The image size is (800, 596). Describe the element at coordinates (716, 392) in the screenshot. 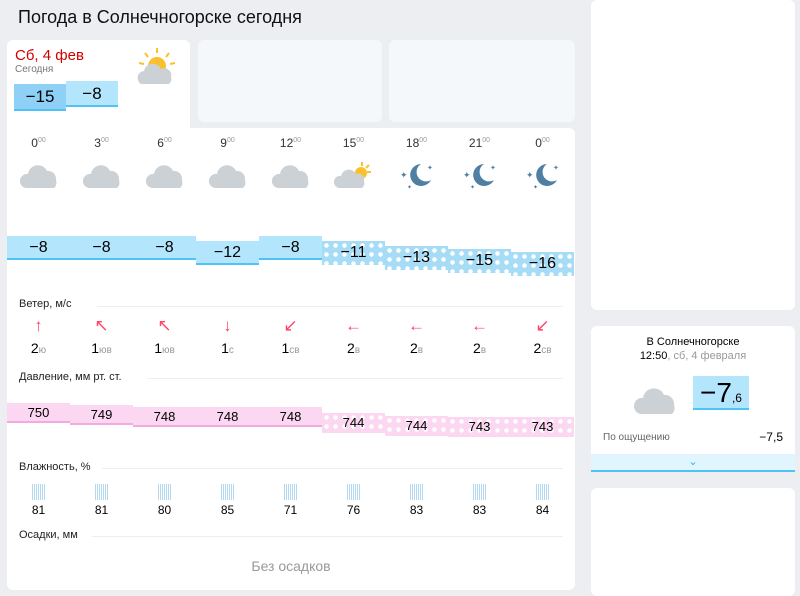

I see `current-temp: −7` at that location.